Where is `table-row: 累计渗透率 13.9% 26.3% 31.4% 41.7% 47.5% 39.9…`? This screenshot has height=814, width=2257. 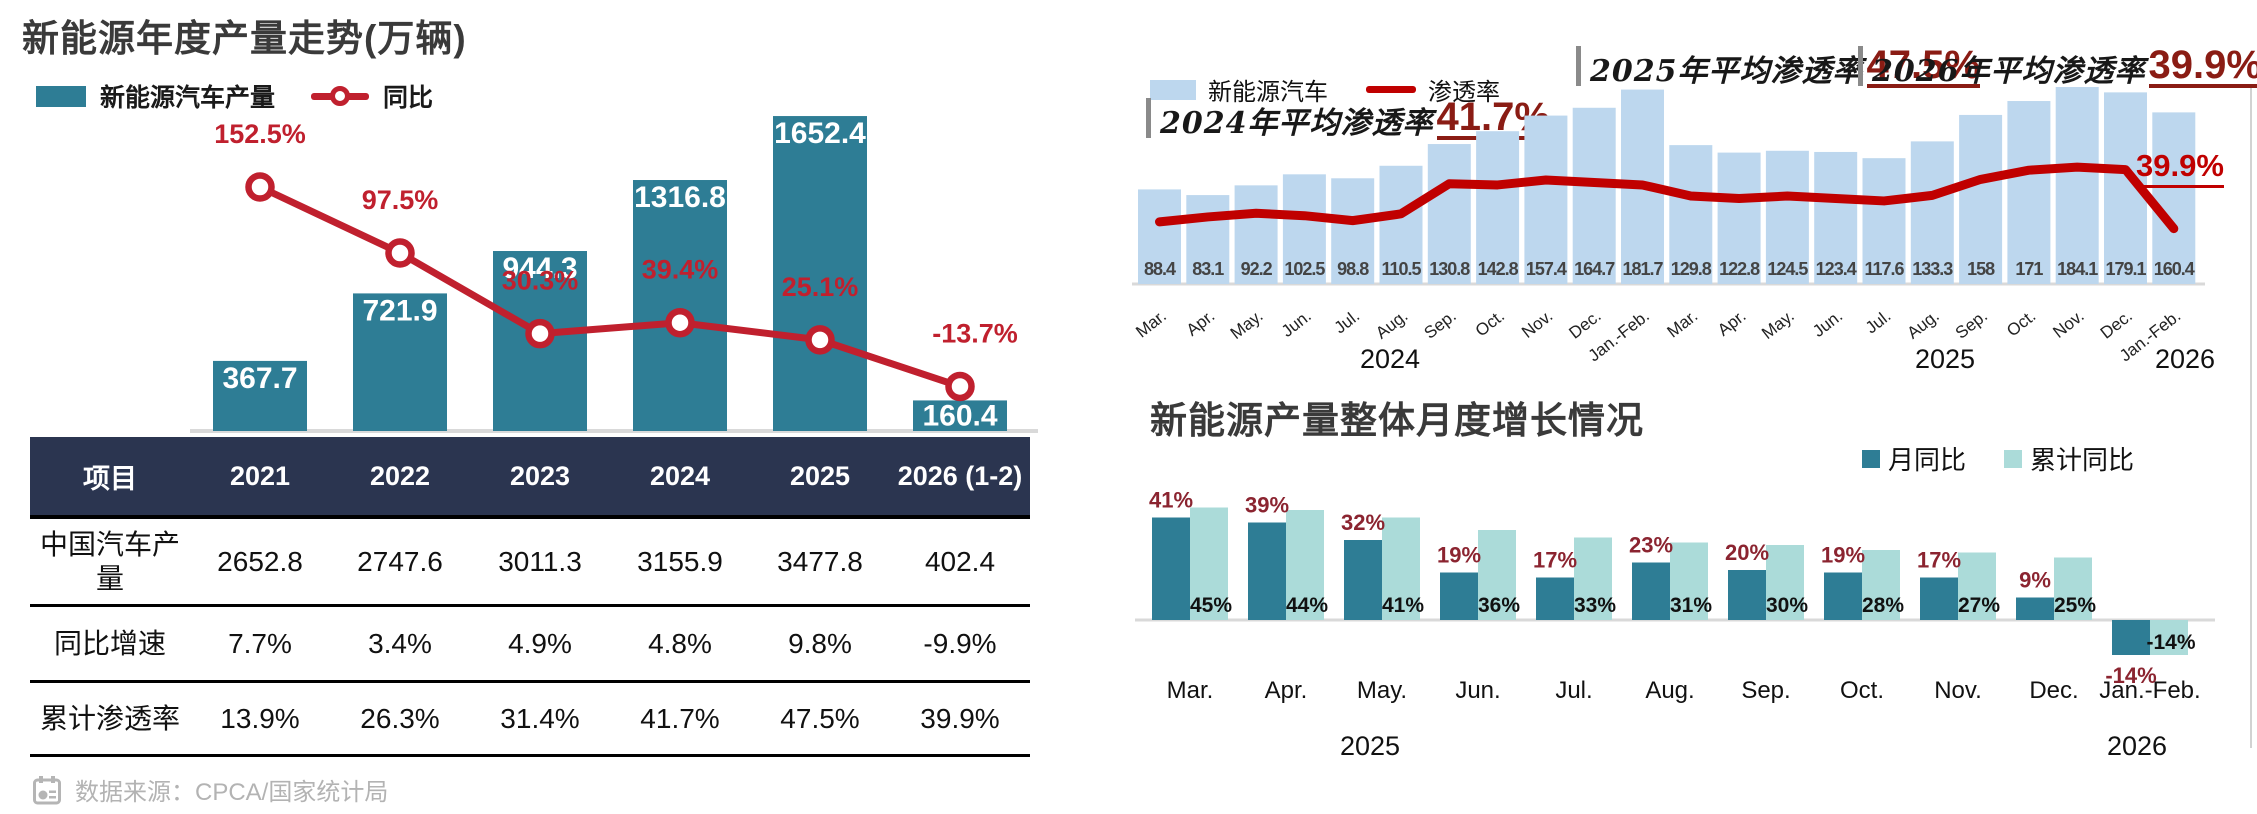
table-row: 累计渗透率 13.9% 26.3% 31.4% 41.7% 47.5% 39.9… is located at coordinates (530, 720).